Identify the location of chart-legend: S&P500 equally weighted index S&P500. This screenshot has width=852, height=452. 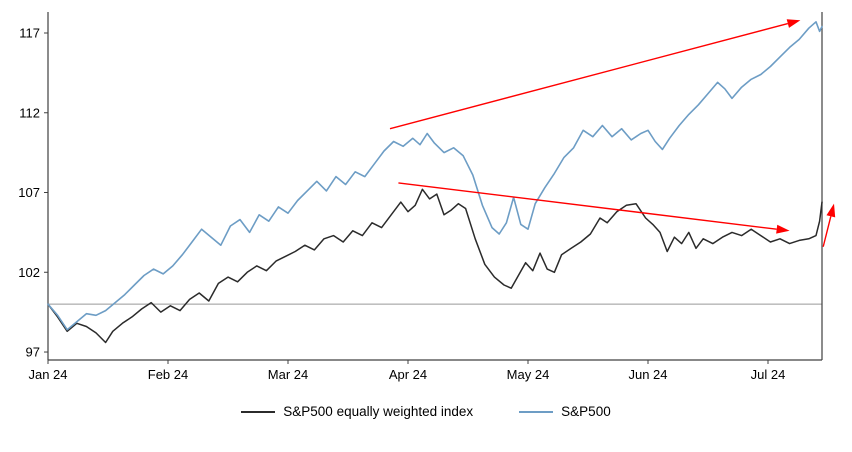
(426, 411).